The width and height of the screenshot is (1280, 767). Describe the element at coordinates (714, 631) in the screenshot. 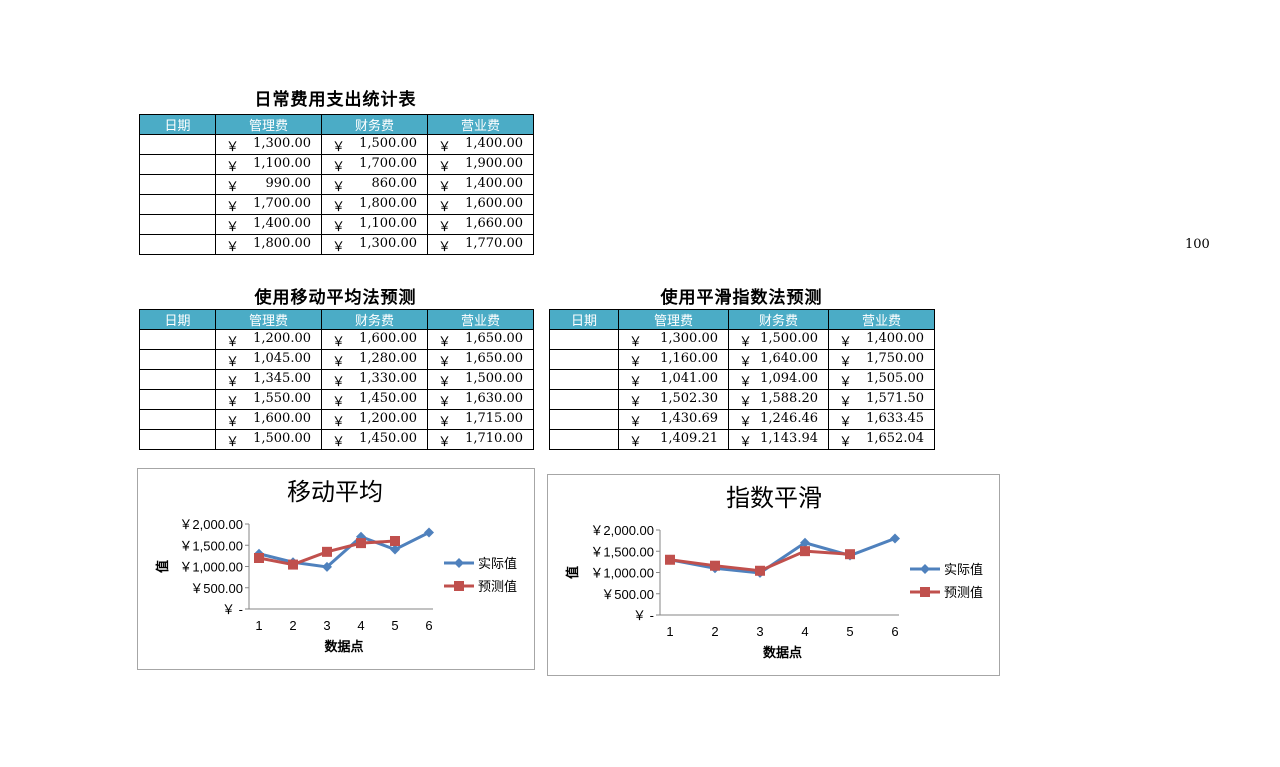

I see `x-tick-label: 2` at that location.